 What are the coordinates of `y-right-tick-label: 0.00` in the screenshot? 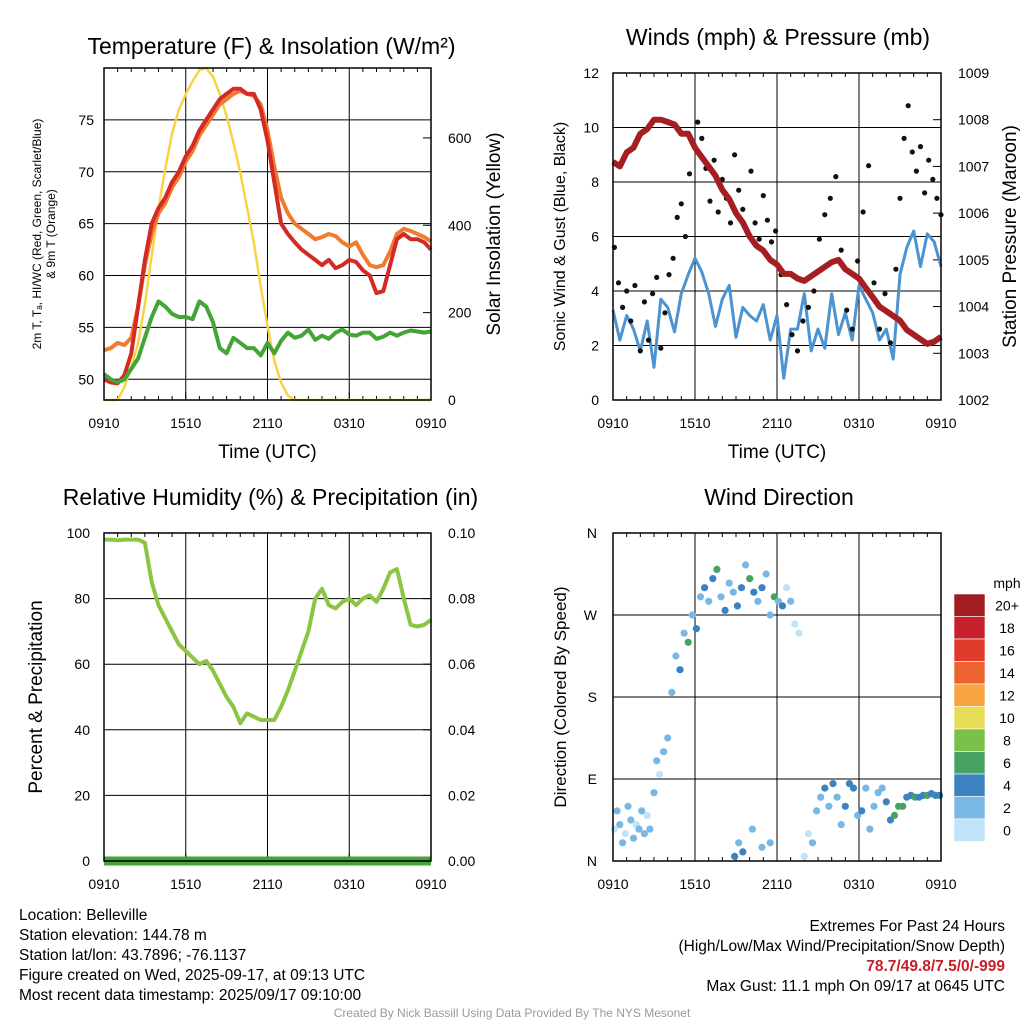 It's located at (461, 861).